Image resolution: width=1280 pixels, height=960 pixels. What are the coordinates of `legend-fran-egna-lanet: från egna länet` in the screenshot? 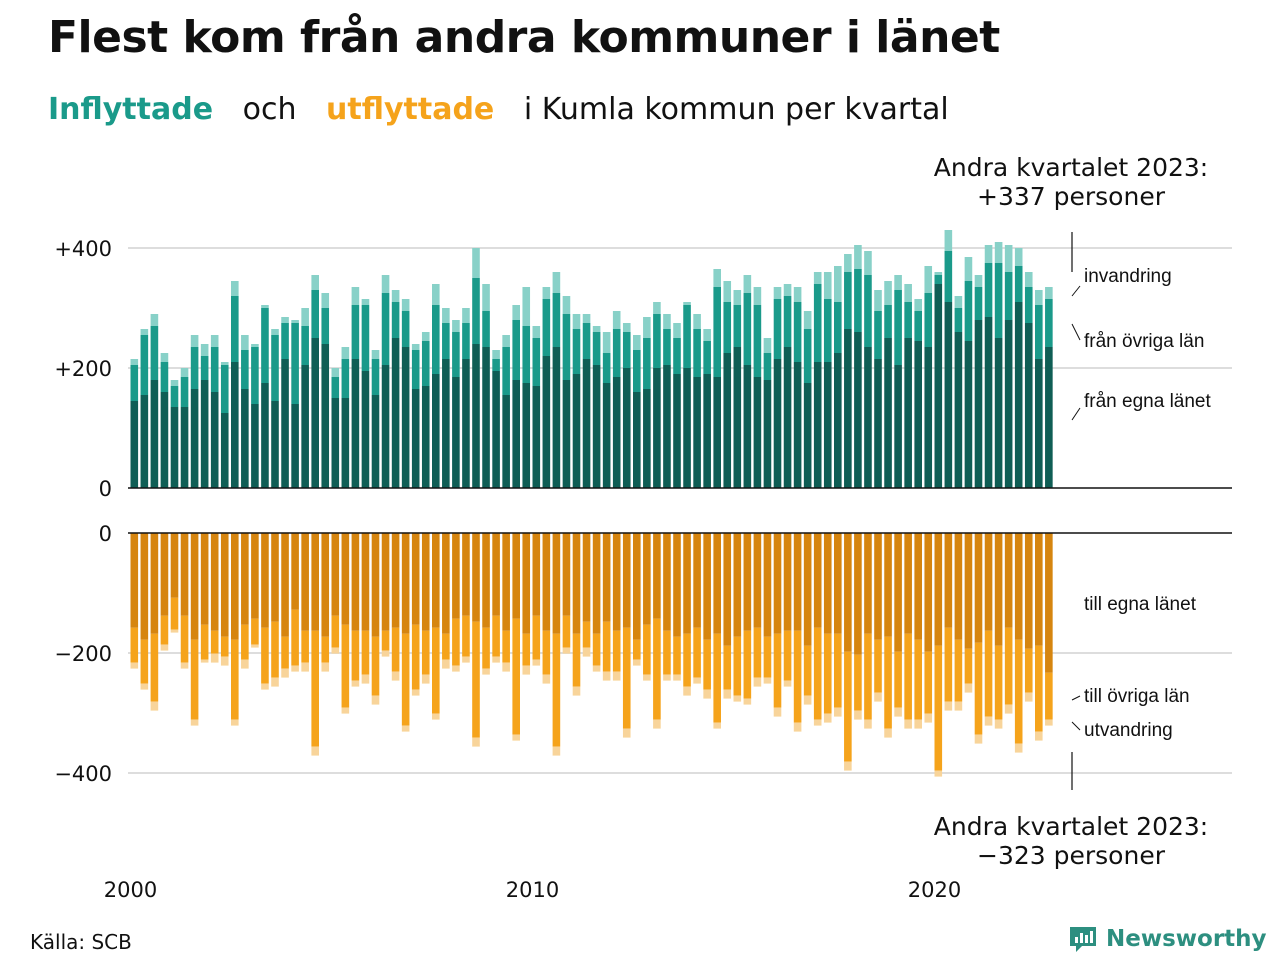 It's located at (1147, 401).